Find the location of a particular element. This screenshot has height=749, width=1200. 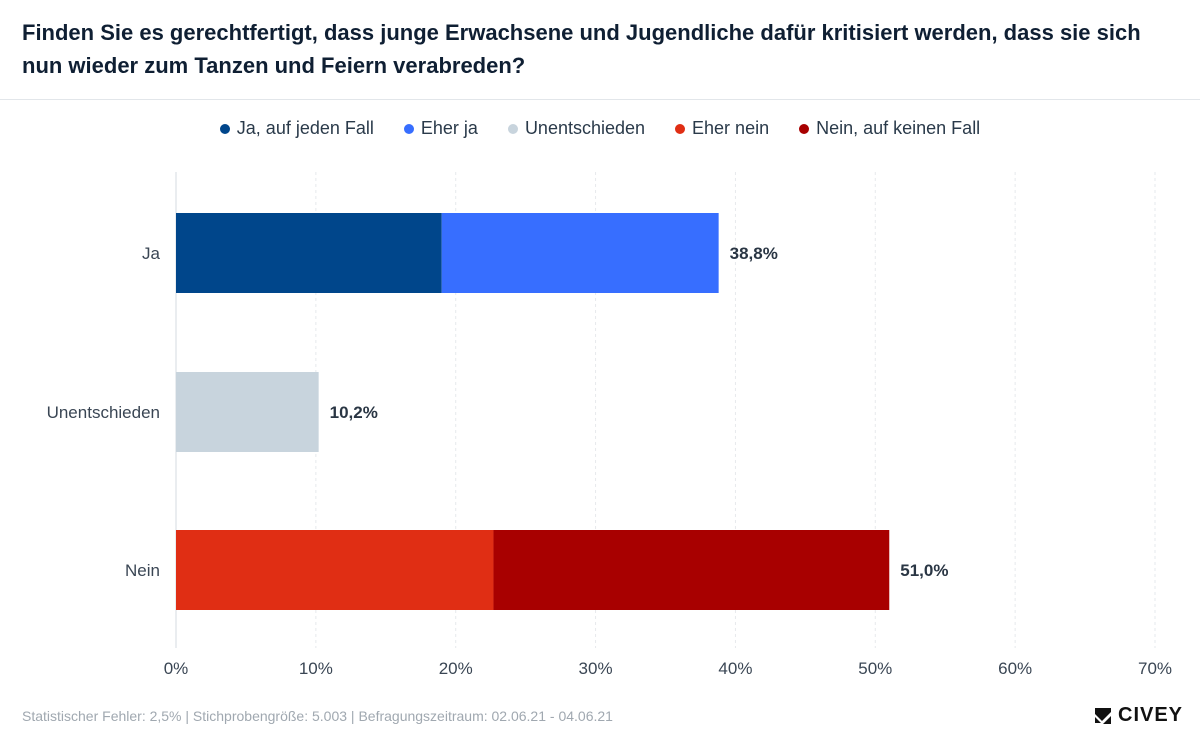

x-tick-label: 50% is located at coordinates (875, 668).